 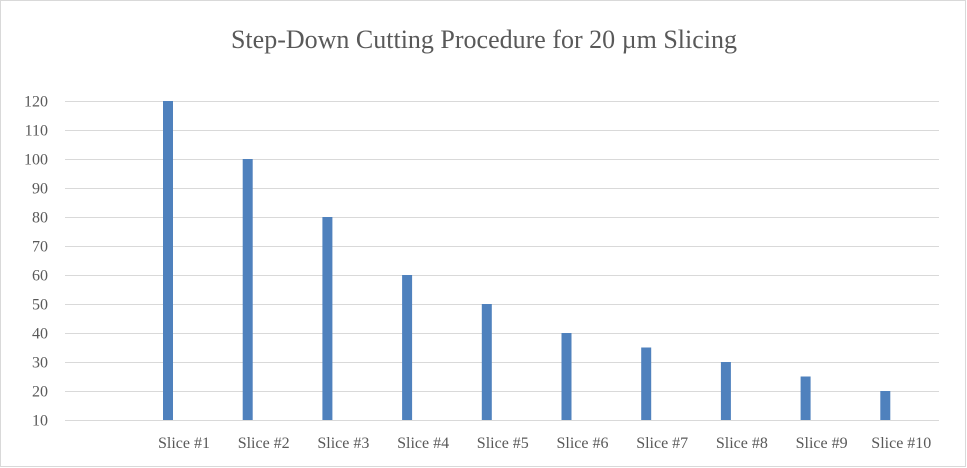 What do you see at coordinates (40, 276) in the screenshot?
I see `y-tick-label: 60` at bounding box center [40, 276].